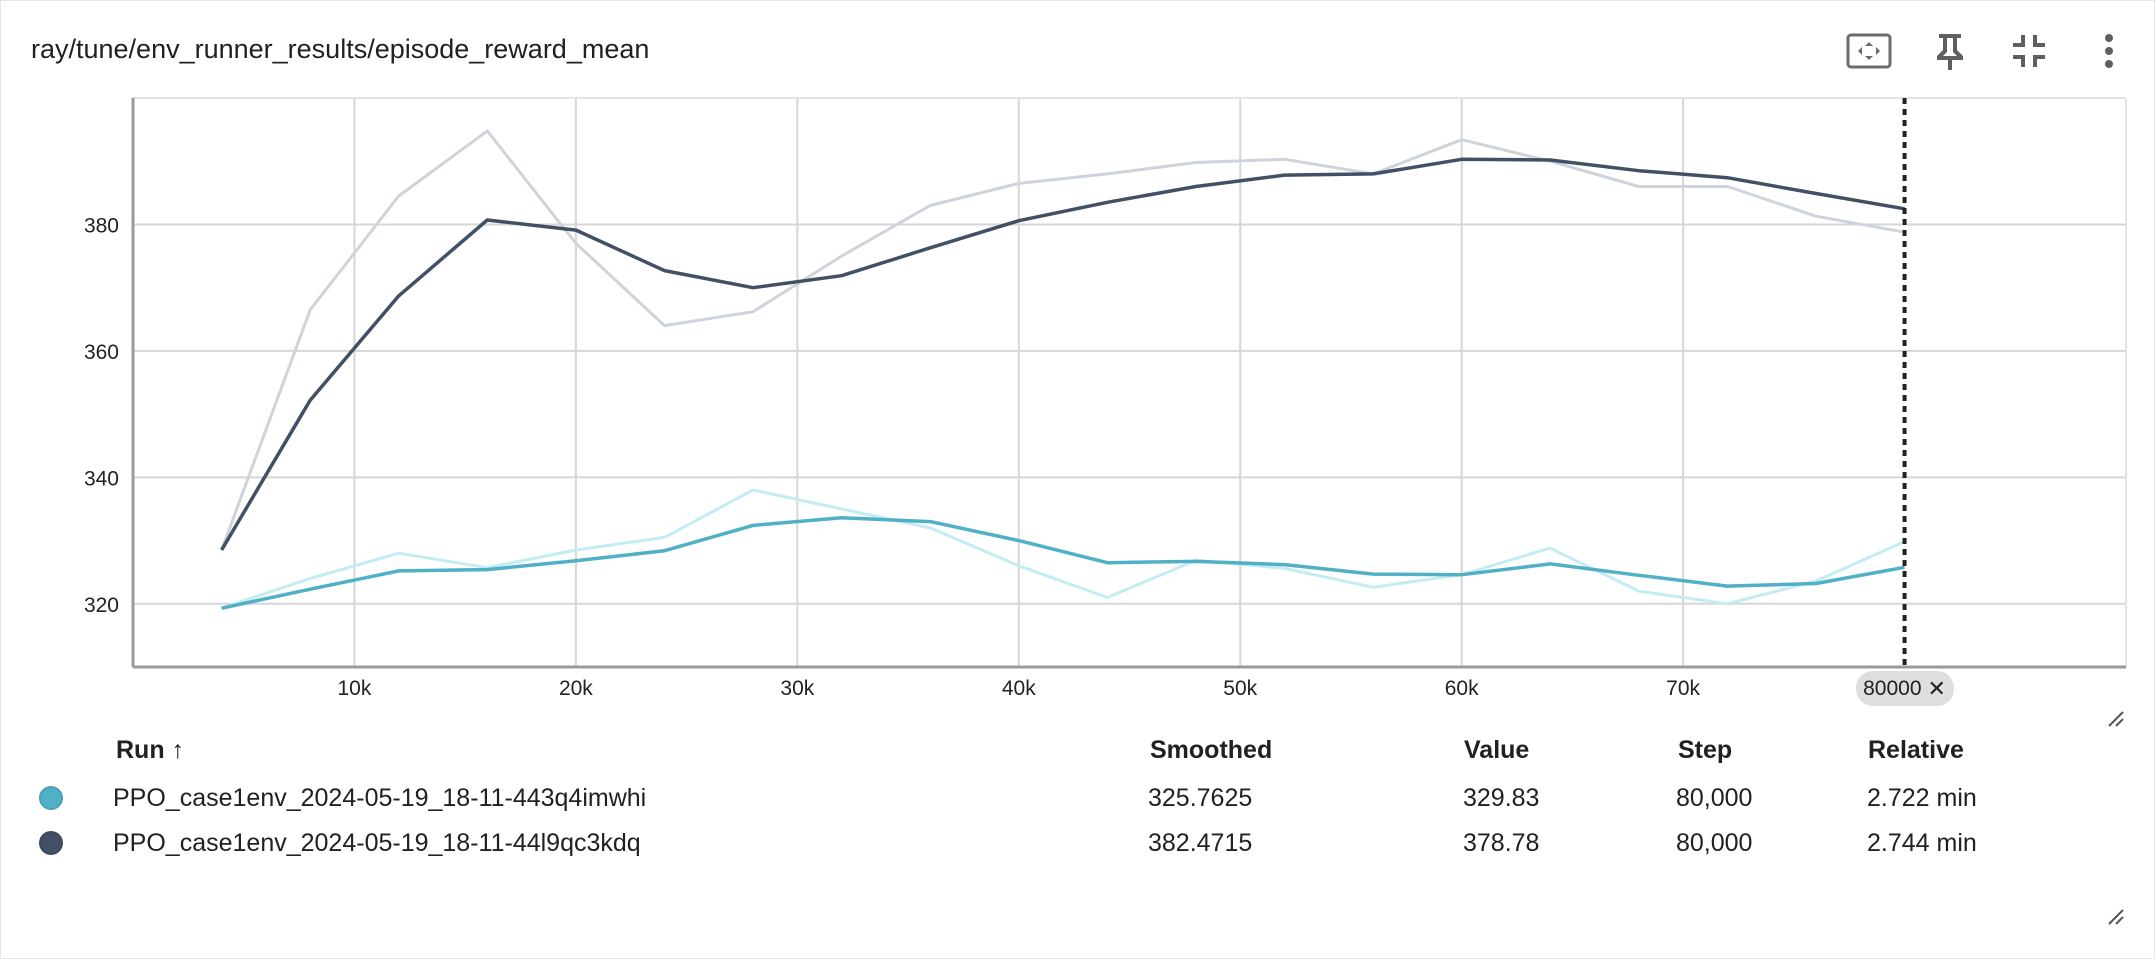 The image size is (2155, 959). I want to click on fit-domain-icon, so click(1869, 51).